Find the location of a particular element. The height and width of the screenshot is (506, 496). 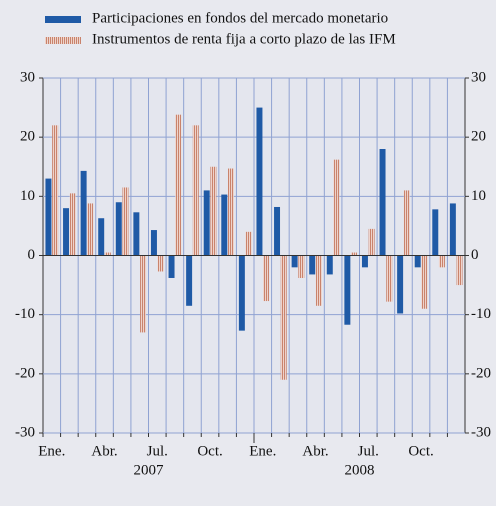

y2-tick-label: 10 is located at coordinates (478, 196).